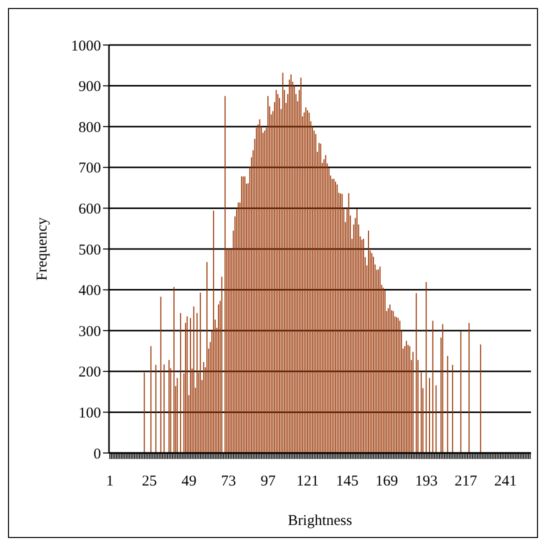 This screenshot has height=547, width=546. What do you see at coordinates (268, 482) in the screenshot?
I see `x-tick-label: 97` at bounding box center [268, 482].